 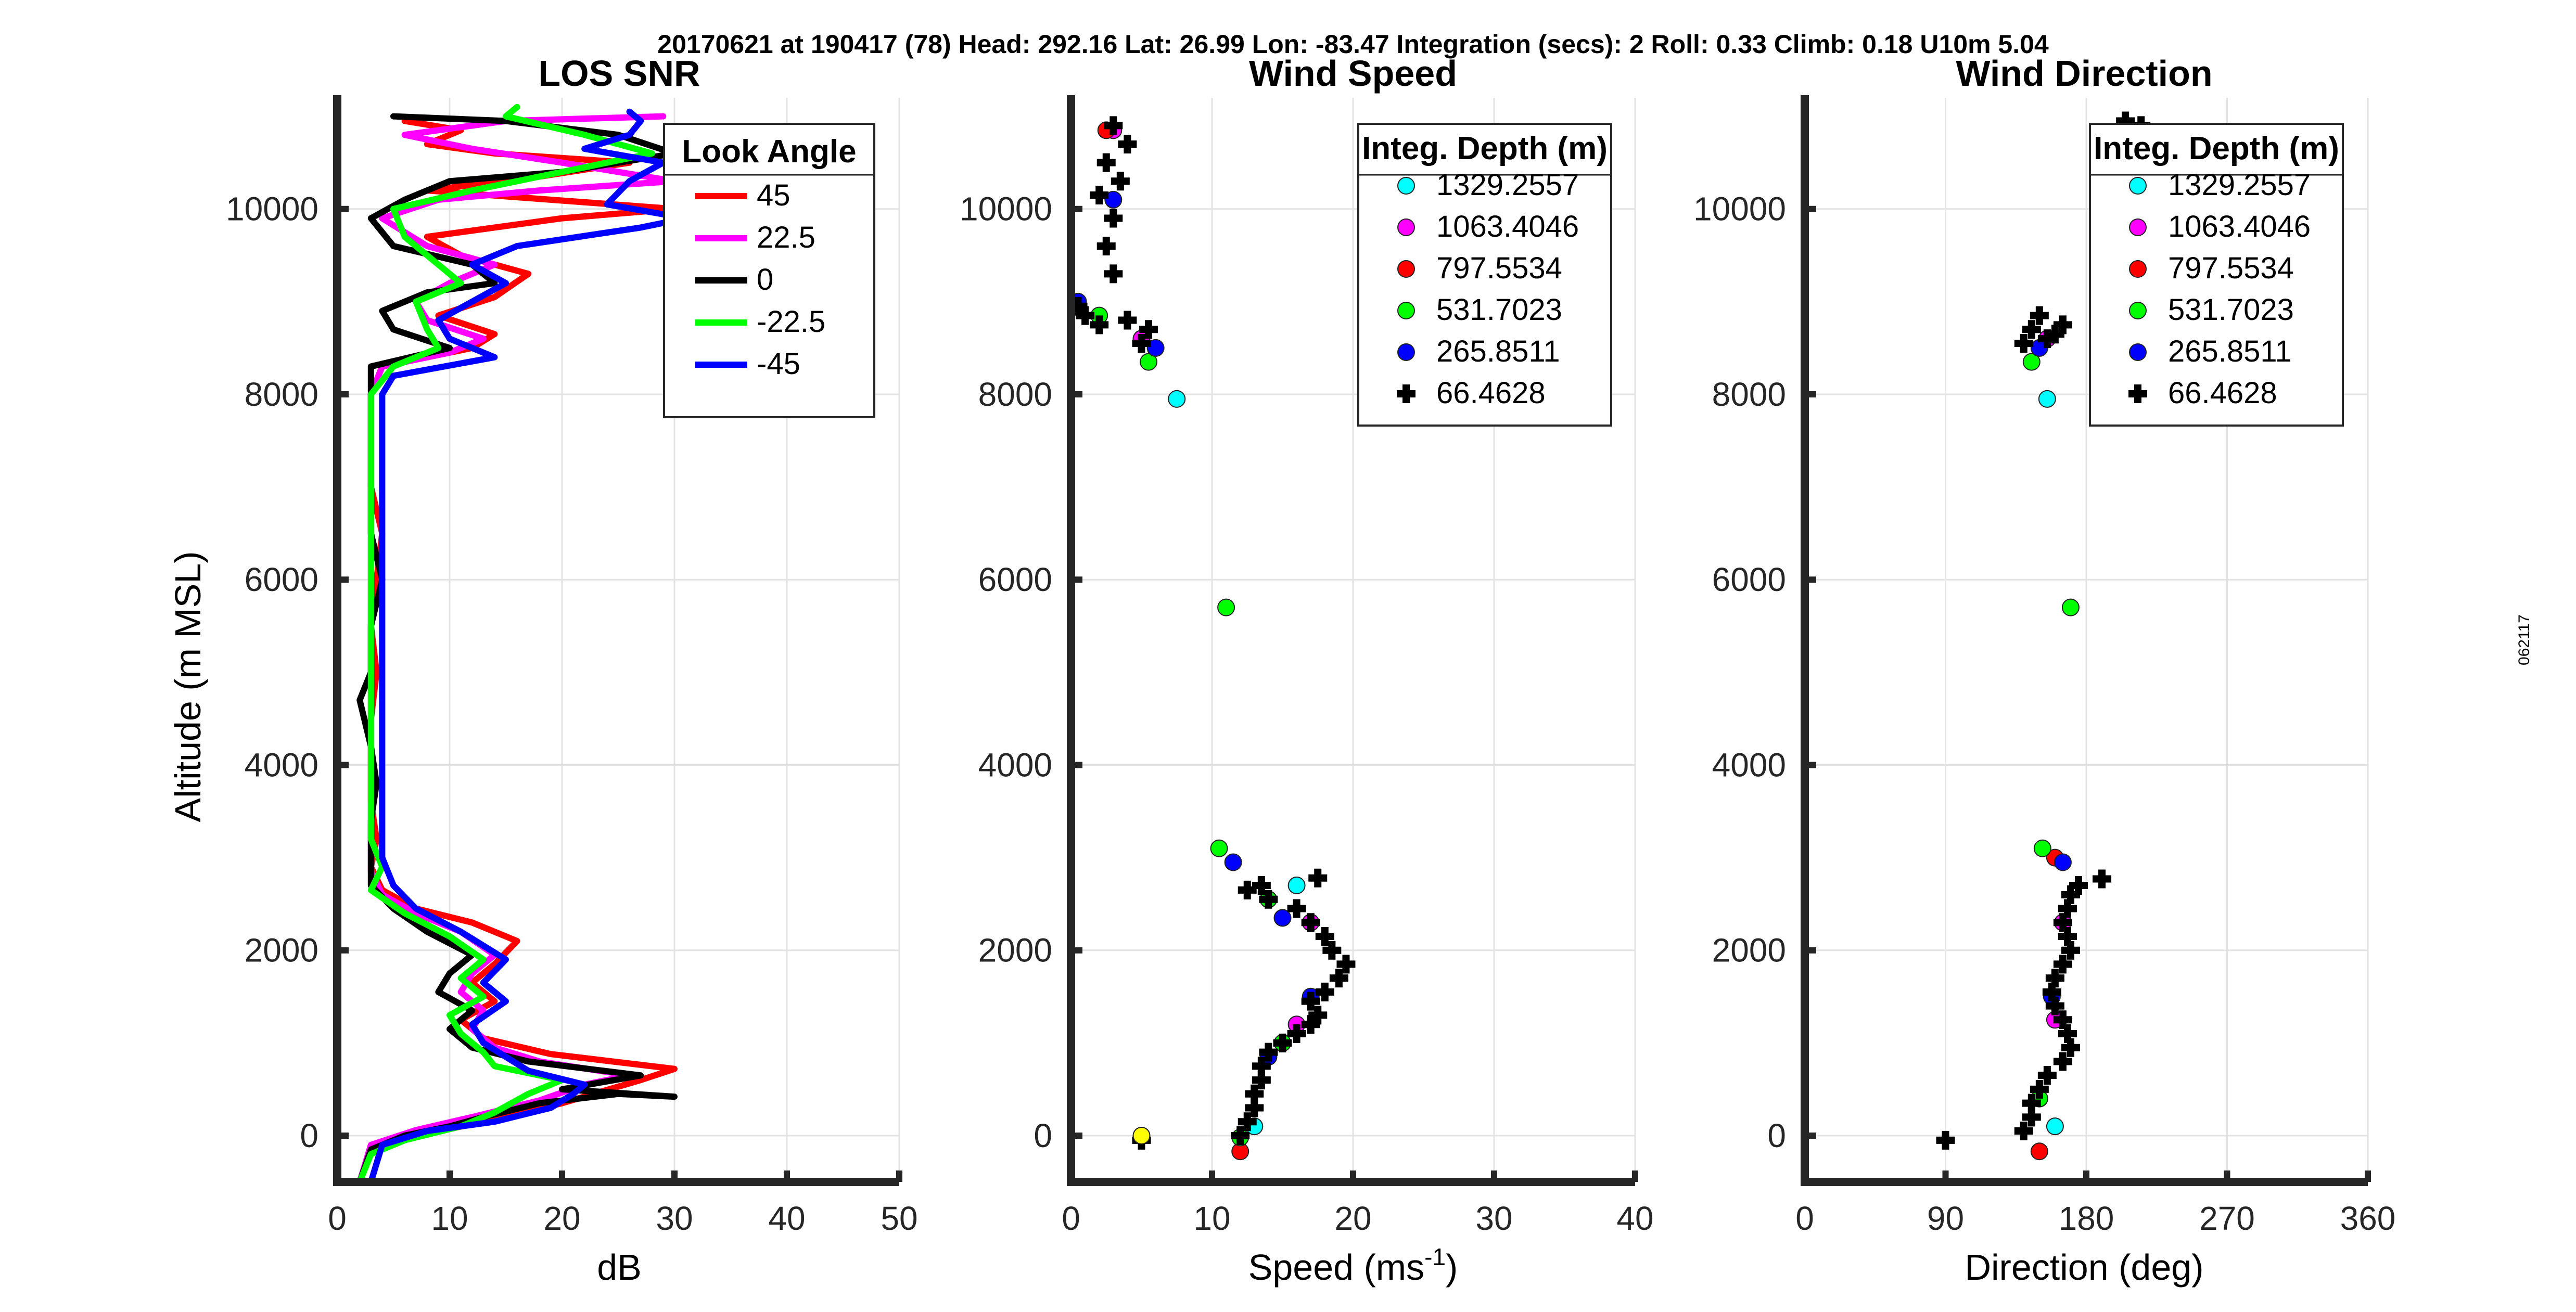 I want to click on snr-legend-box, so click(x=769, y=271).